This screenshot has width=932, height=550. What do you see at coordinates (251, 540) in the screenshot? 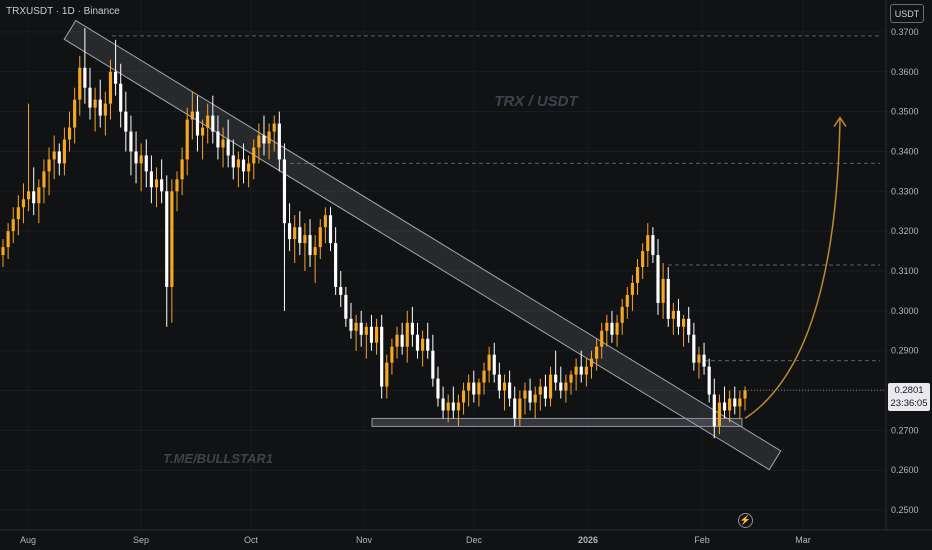
I see `time-tick-label: Oct` at bounding box center [251, 540].